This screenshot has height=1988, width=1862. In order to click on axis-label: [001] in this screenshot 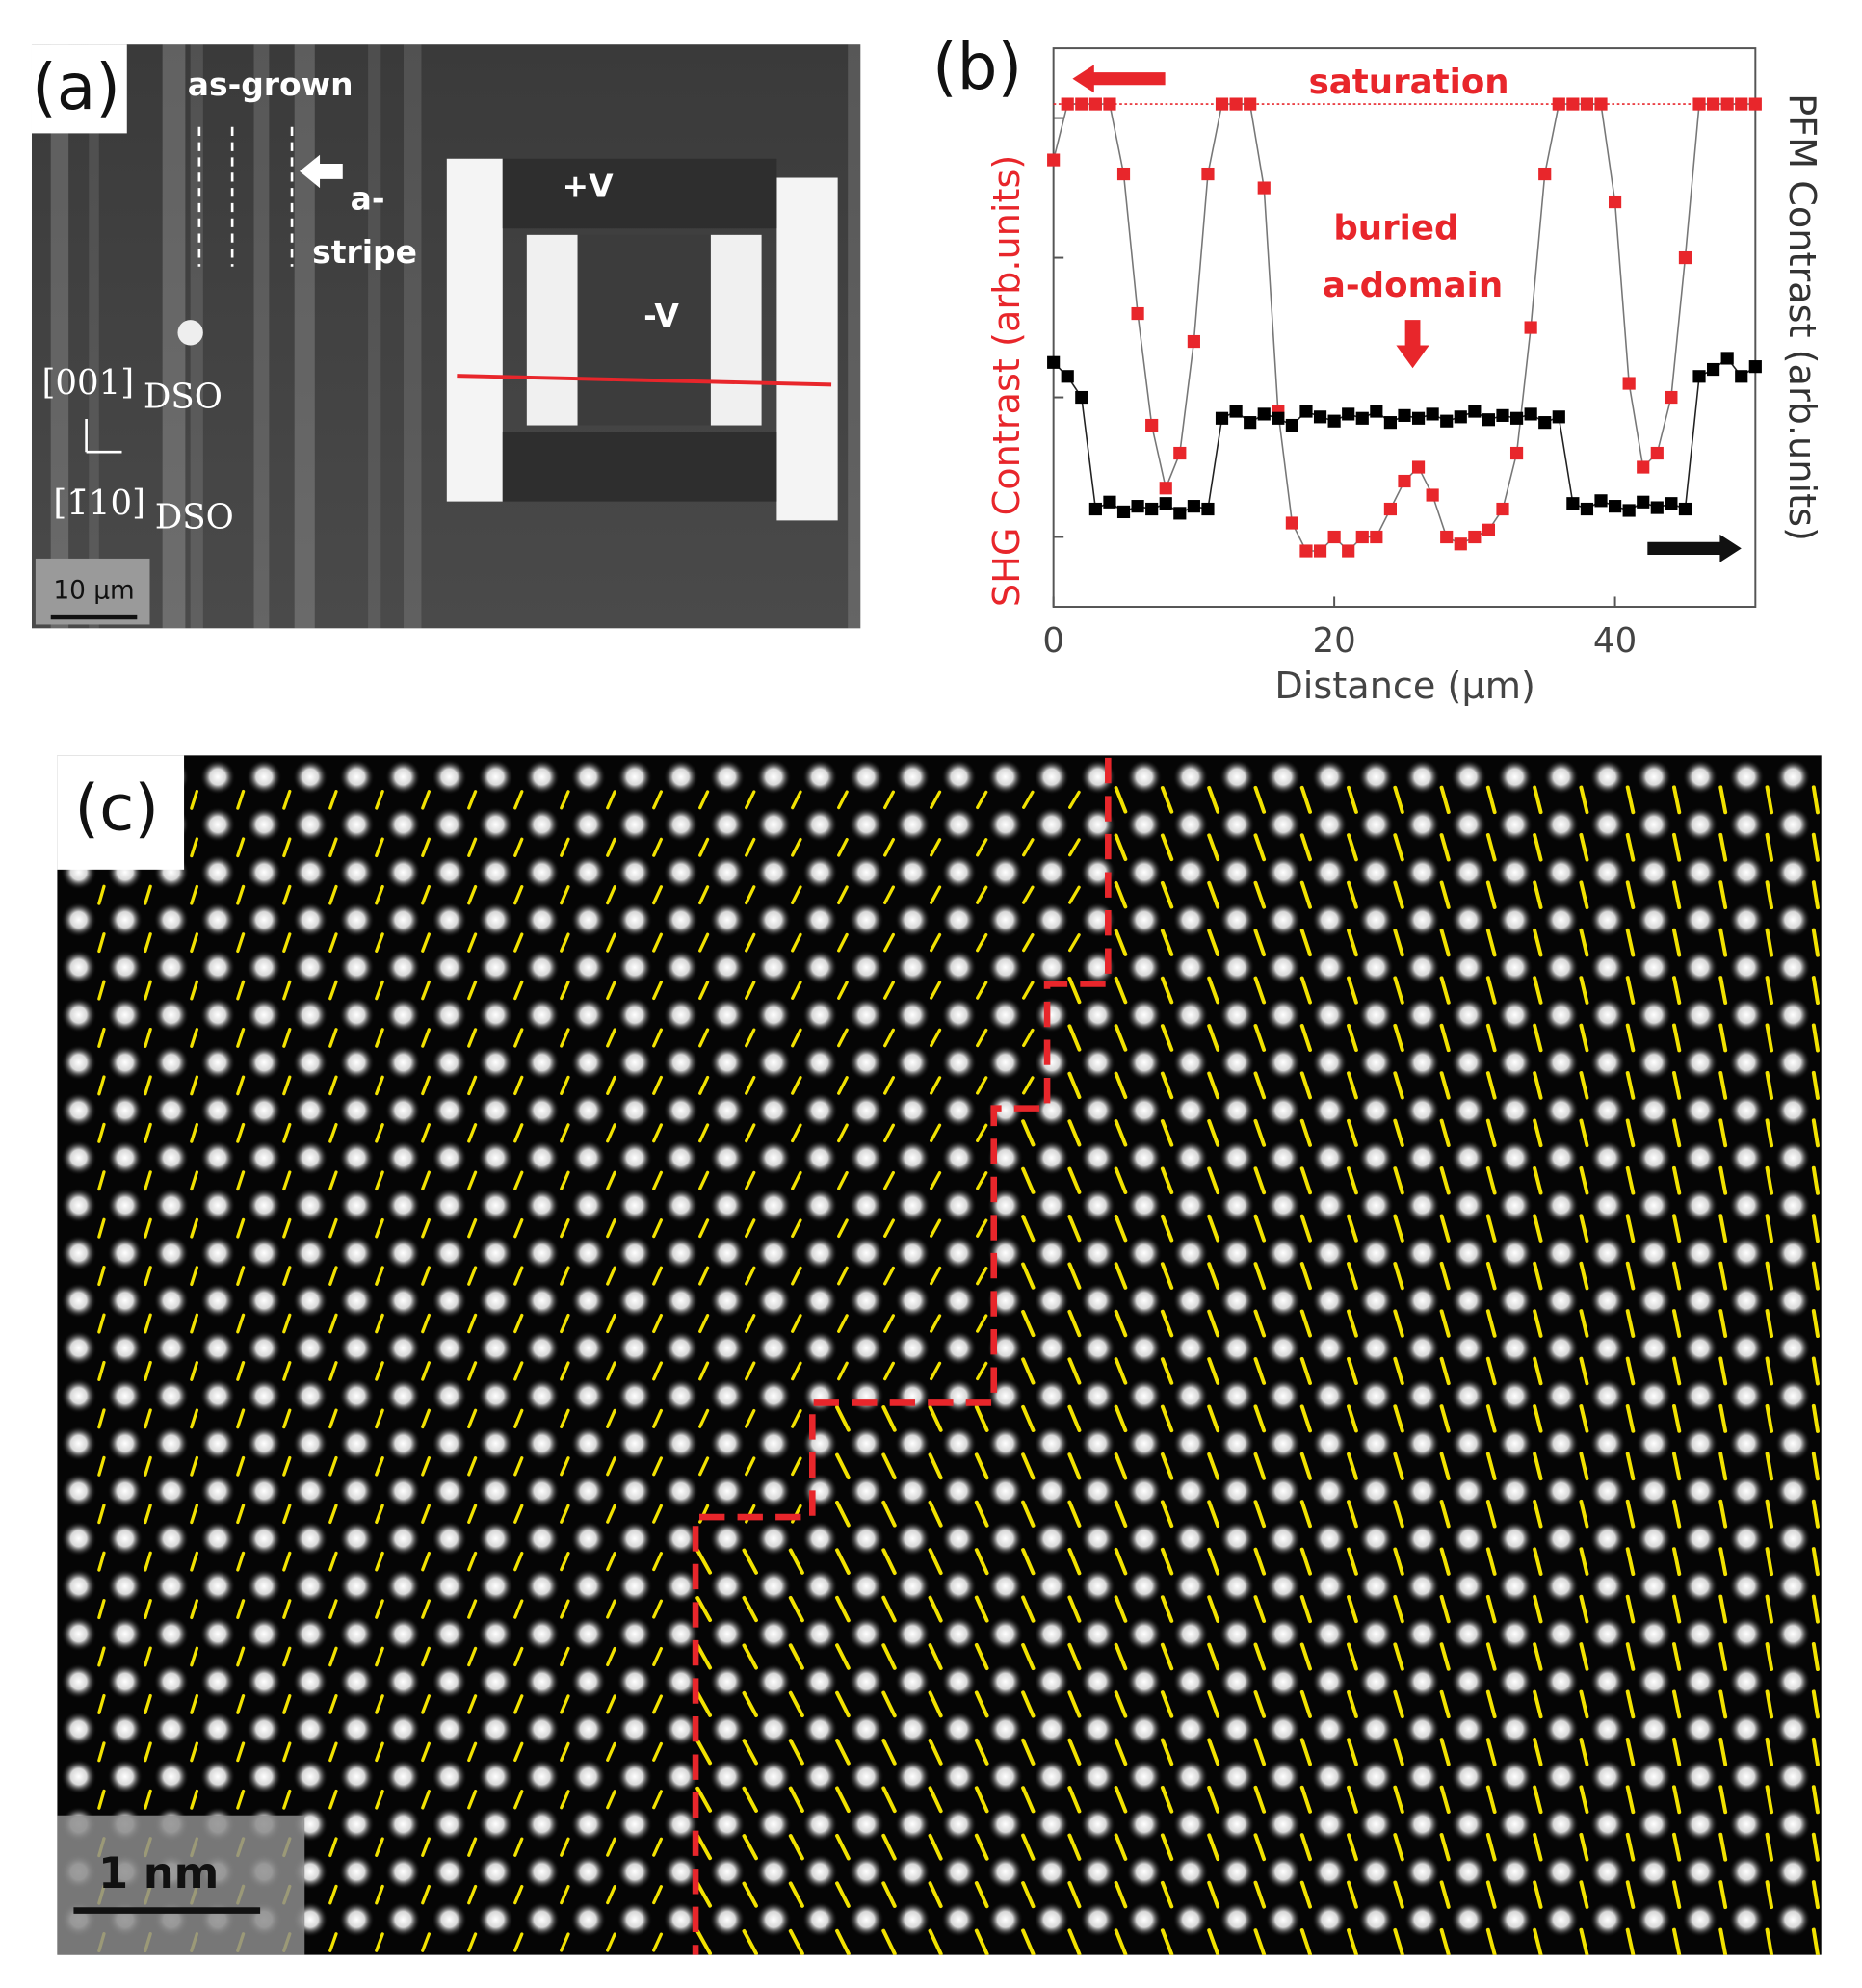, I will do `click(87, 383)`.